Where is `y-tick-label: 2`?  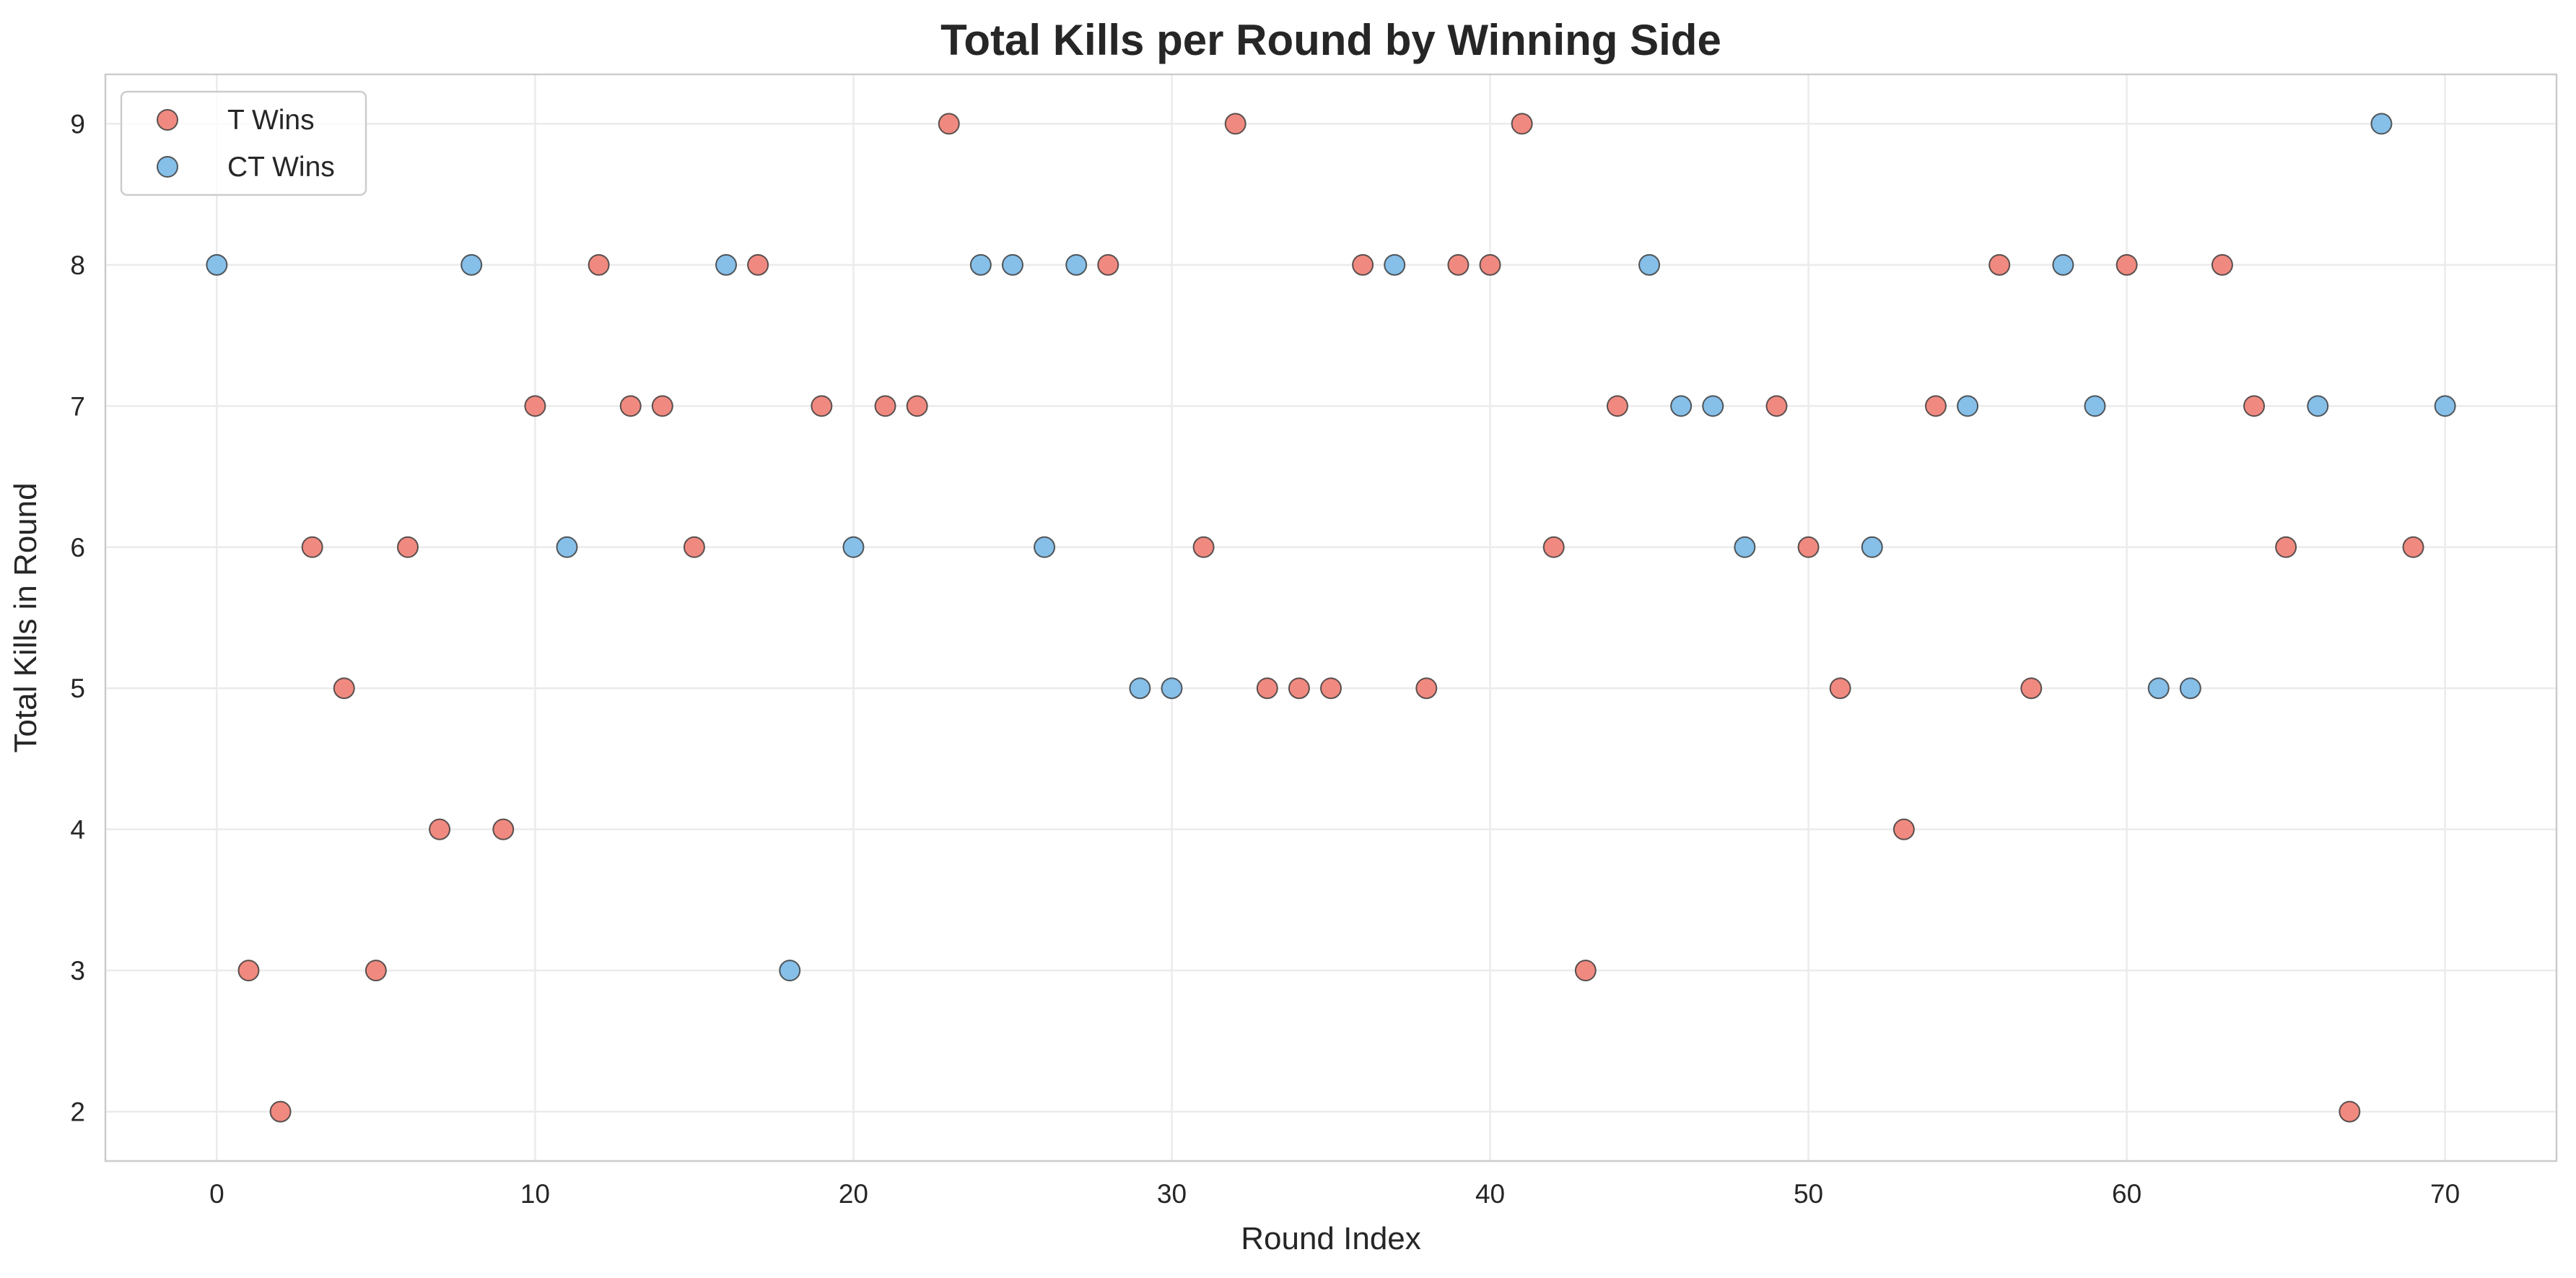
y-tick-label: 2 is located at coordinates (77, 1112).